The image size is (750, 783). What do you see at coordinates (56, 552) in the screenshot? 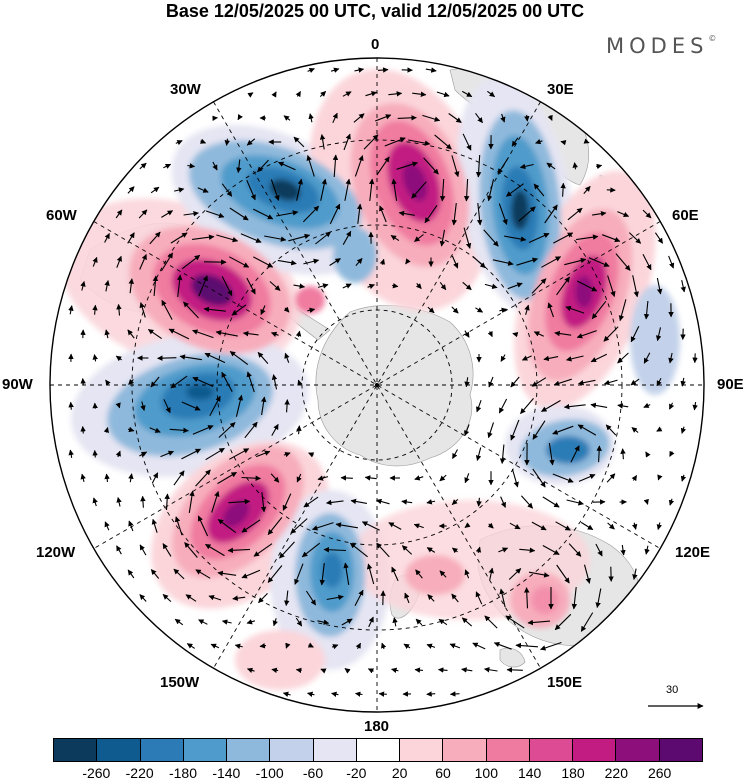
I see `lon-label-120w: 120W` at bounding box center [56, 552].